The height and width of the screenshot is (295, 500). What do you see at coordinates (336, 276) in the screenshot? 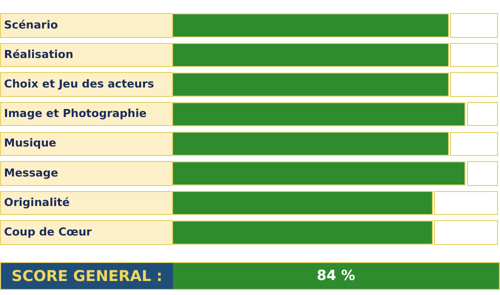
I see `text: 84 %` at bounding box center [336, 276].